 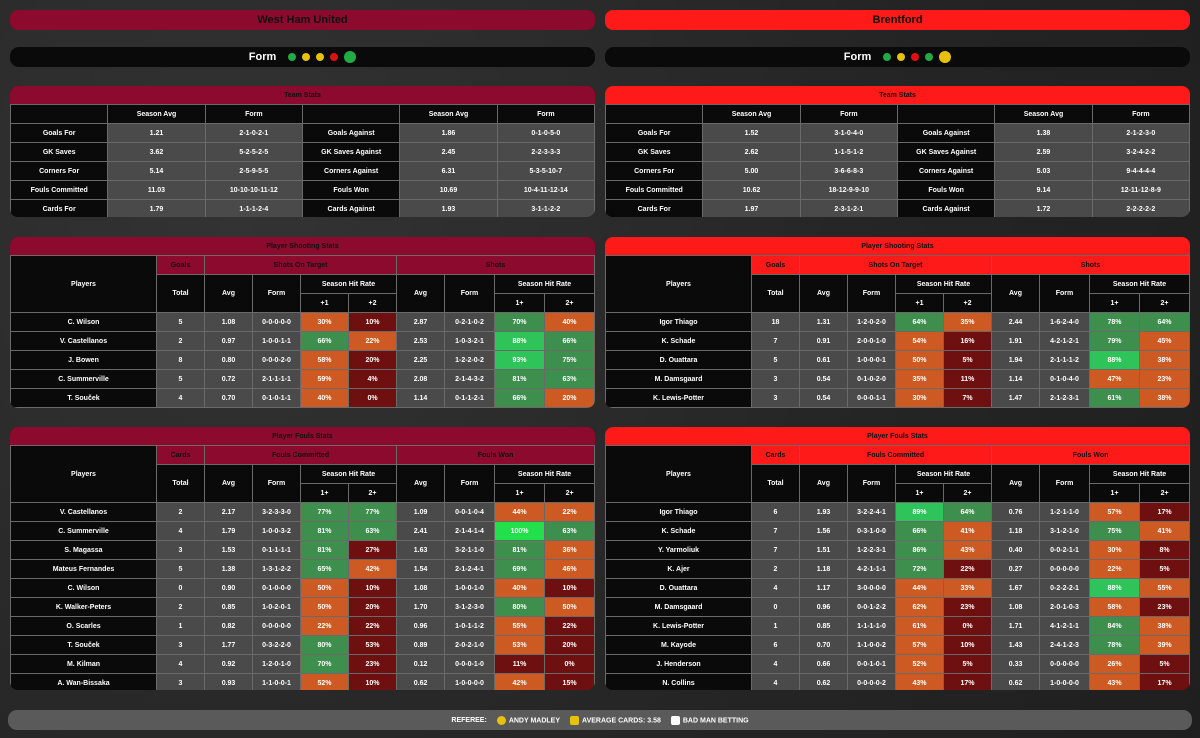 What do you see at coordinates (823, 645) in the screenshot?
I see `player-avg: 0.70` at bounding box center [823, 645].